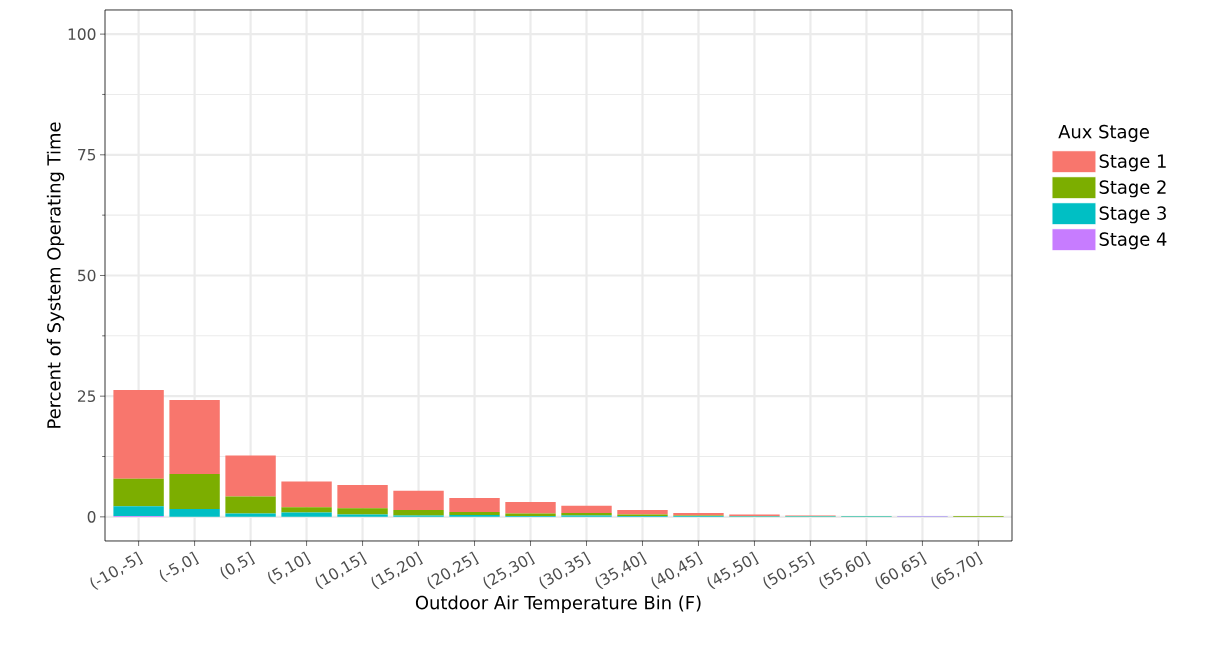 This screenshot has height=651, width=1225. Describe the element at coordinates (82, 34) in the screenshot. I see `y-tick-label: 100` at that location.